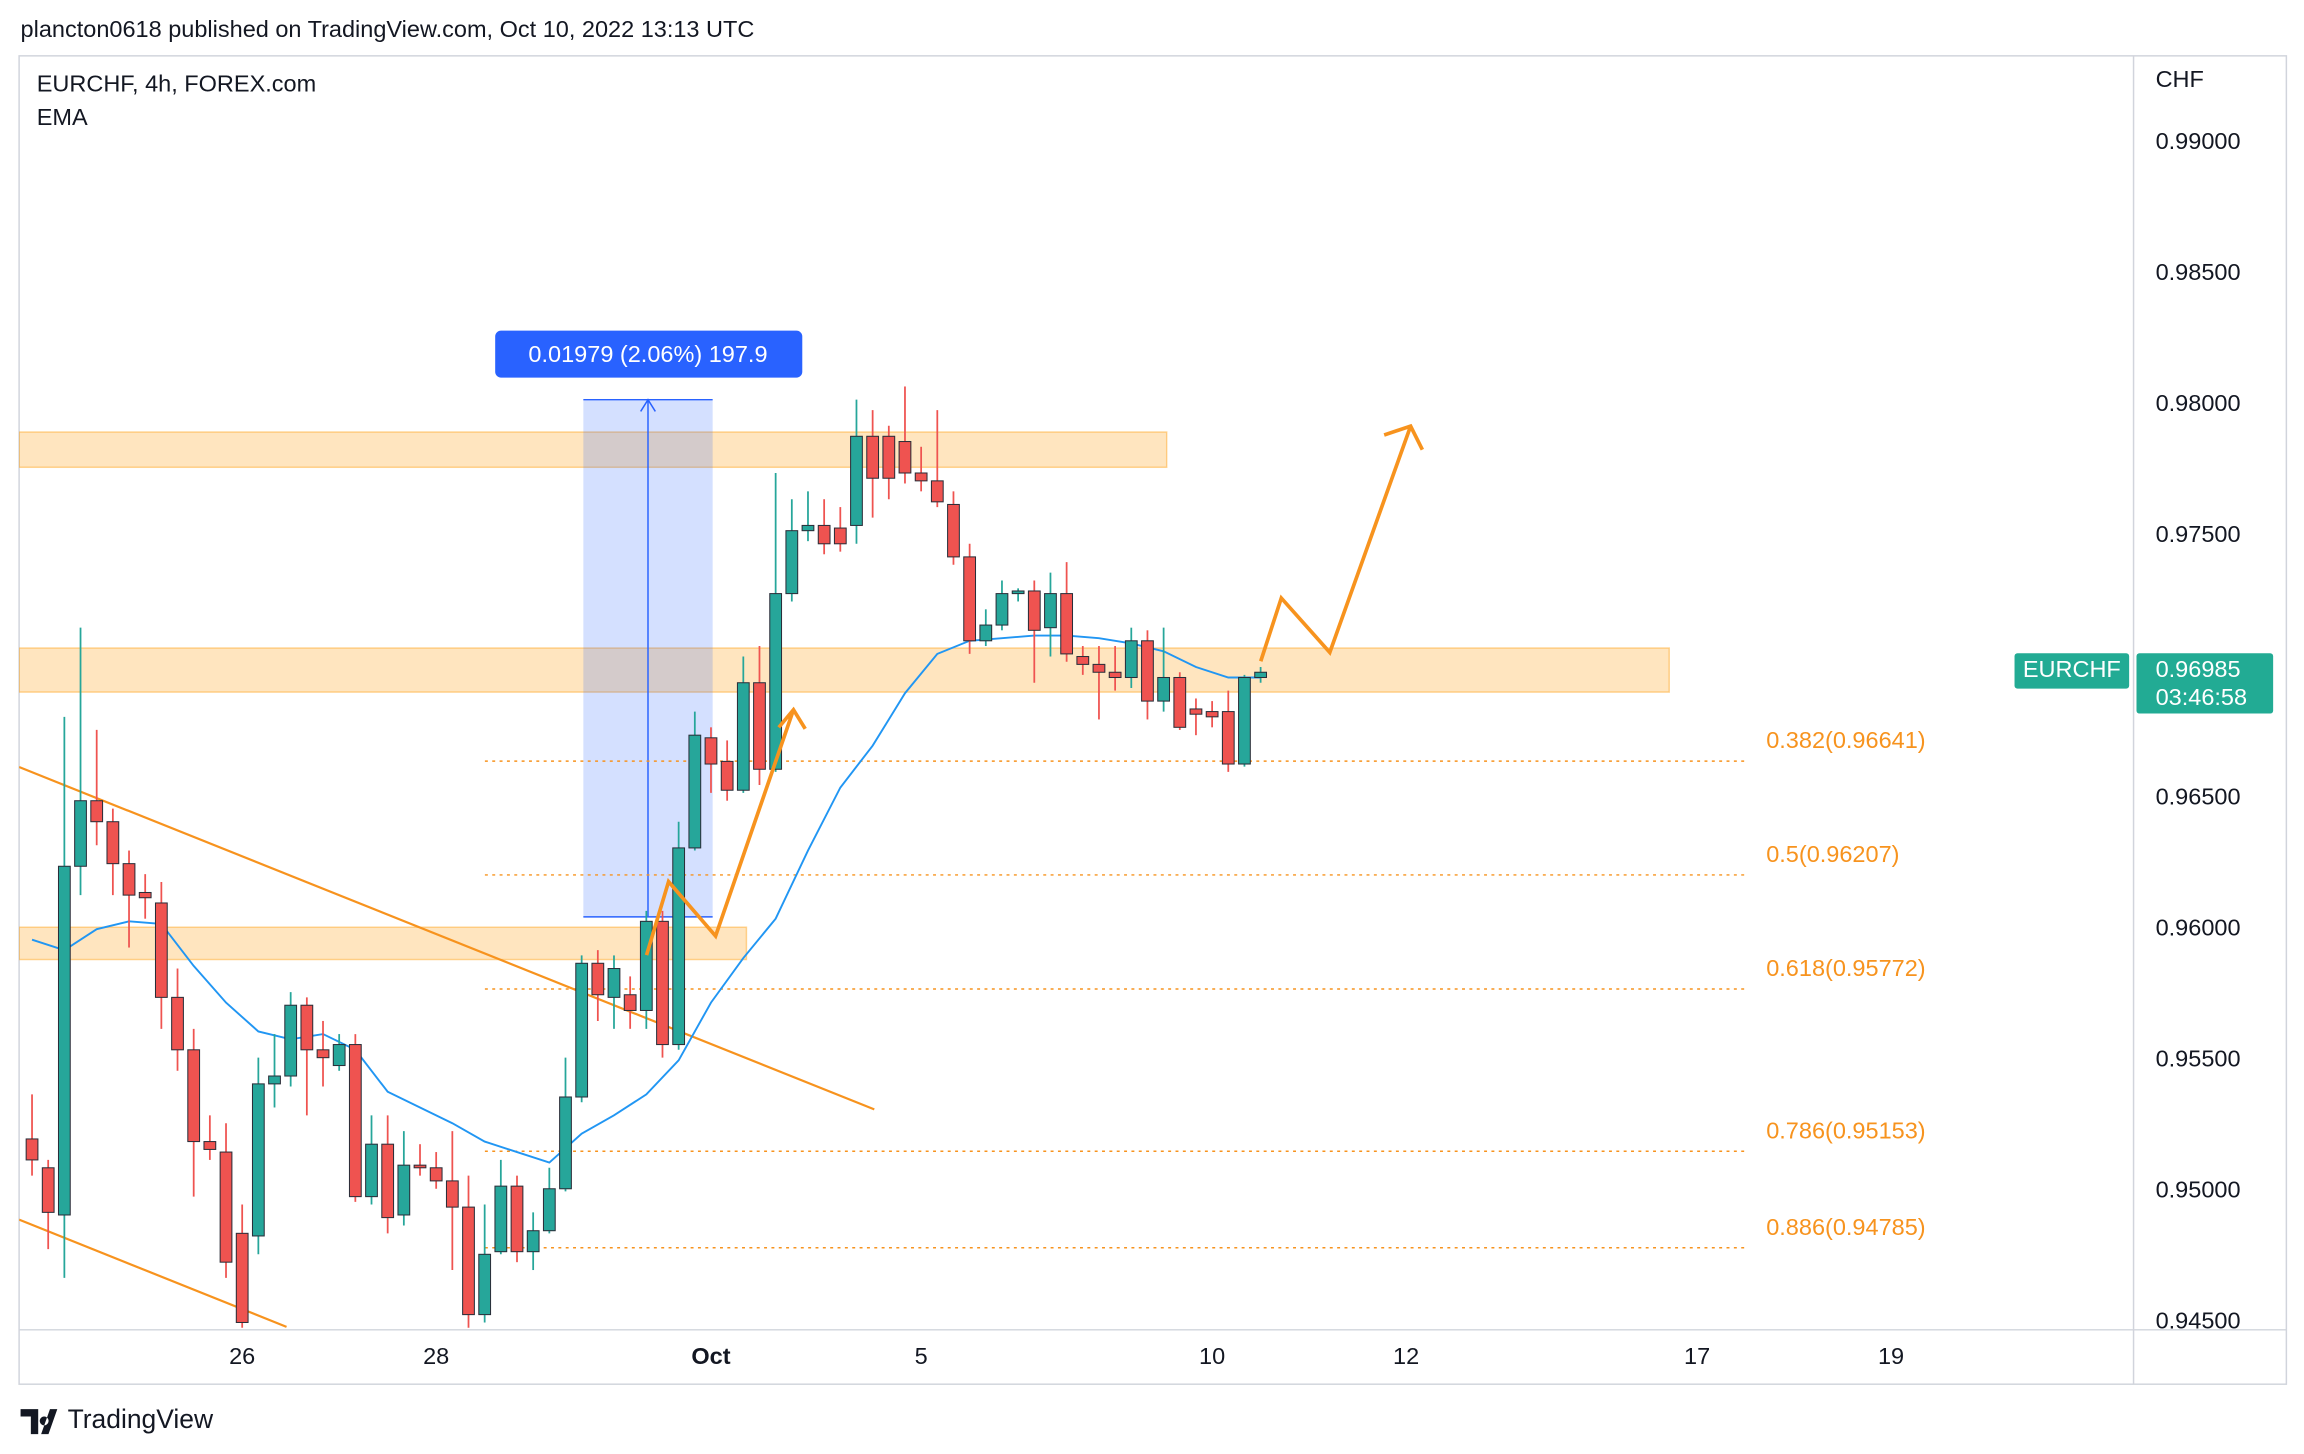 The width and height of the screenshot is (2304, 1454). I want to click on x-tick-label: 19, so click(1891, 1356).